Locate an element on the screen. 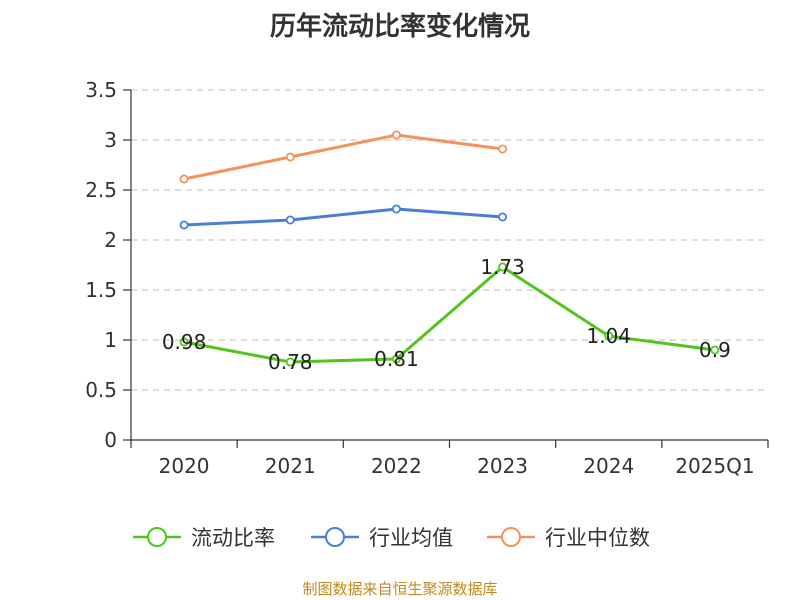  y-tick-label: 2 is located at coordinates (110, 240).